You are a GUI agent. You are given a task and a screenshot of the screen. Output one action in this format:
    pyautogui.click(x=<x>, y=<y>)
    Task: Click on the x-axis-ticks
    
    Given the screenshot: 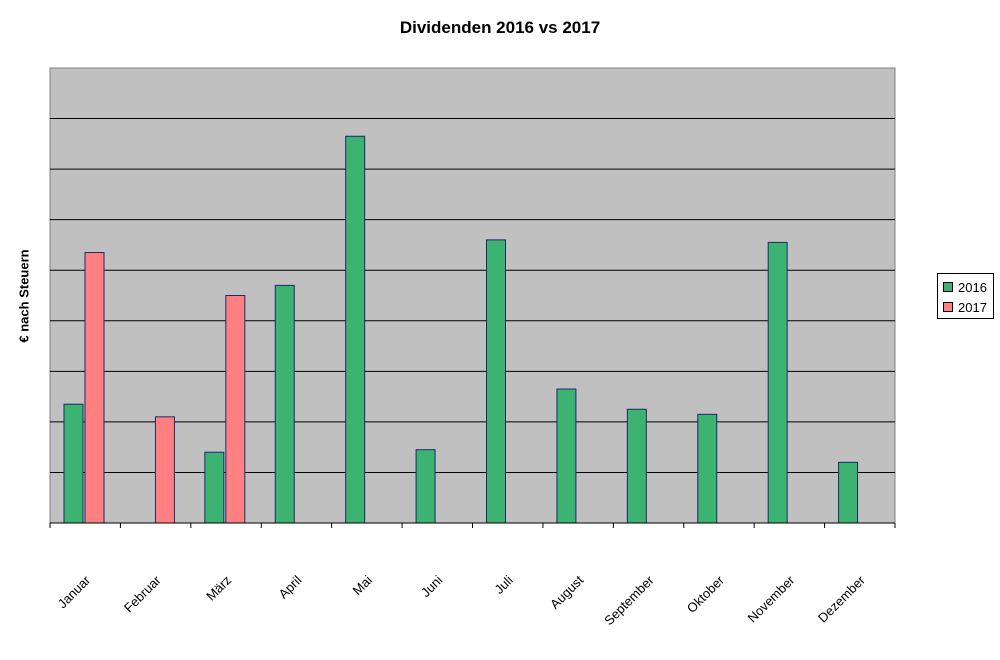 What is the action you would take?
    pyautogui.click(x=472, y=525)
    